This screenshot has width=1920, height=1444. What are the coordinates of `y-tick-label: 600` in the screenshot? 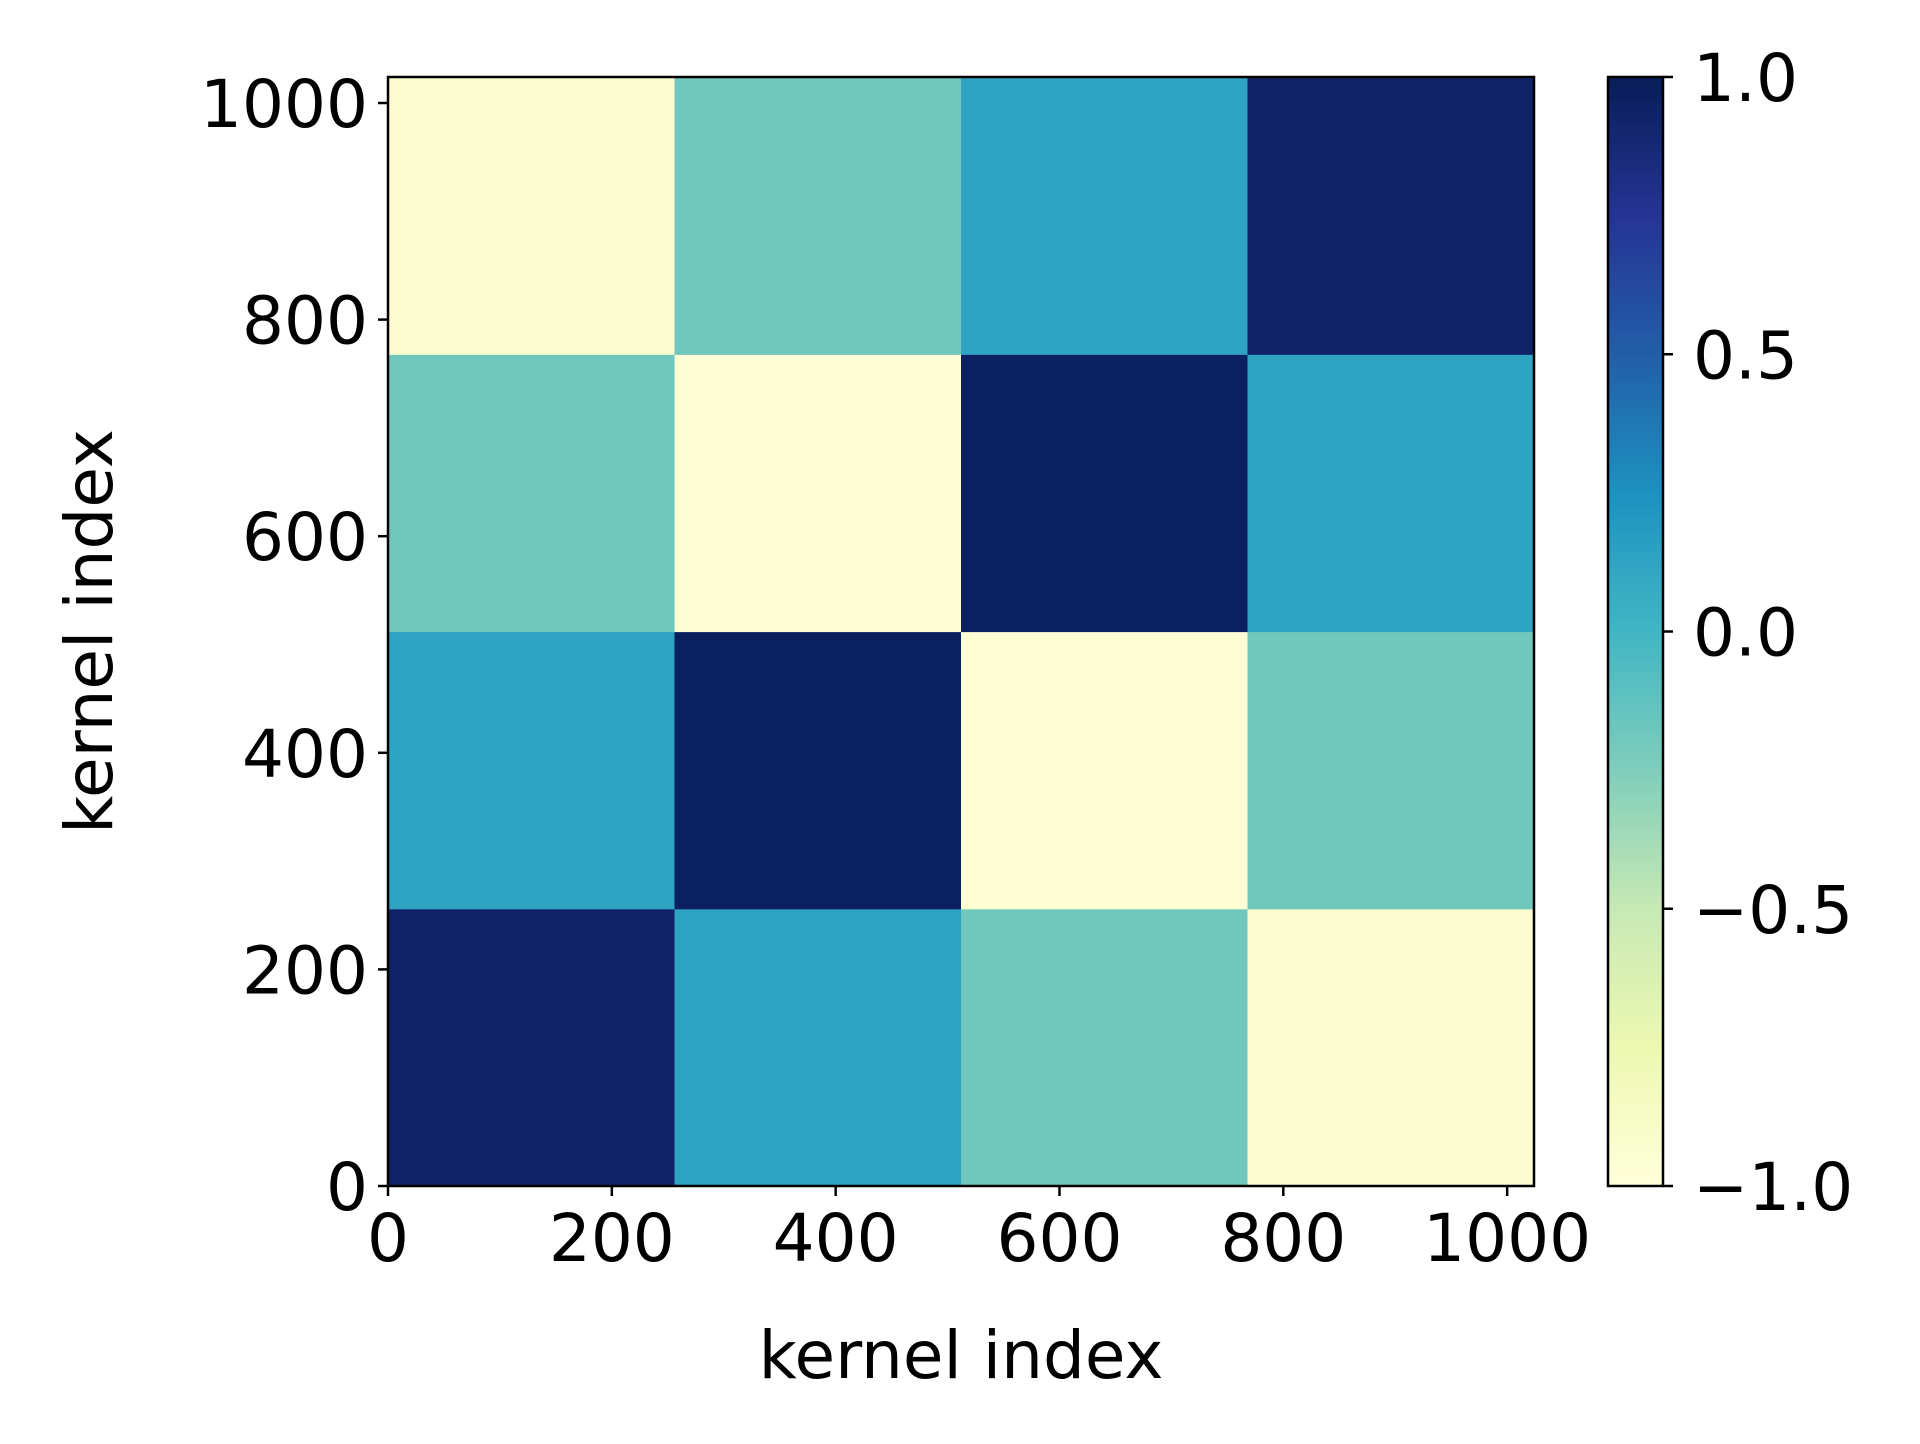 It's located at (305, 537).